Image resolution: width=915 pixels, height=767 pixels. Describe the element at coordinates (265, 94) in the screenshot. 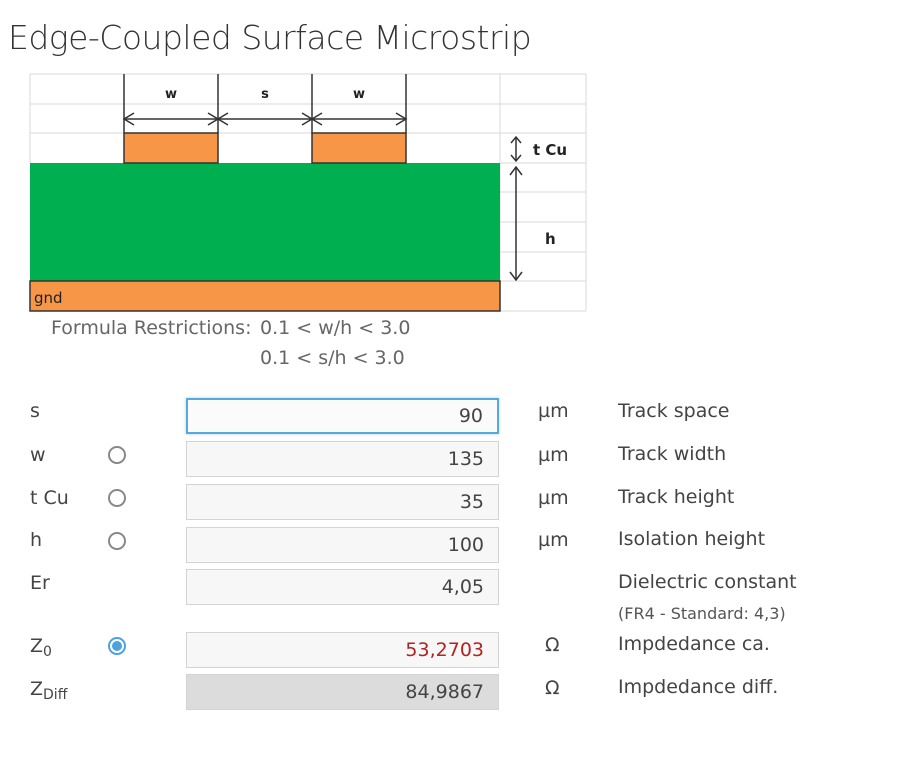

I see `label-s: s` at that location.